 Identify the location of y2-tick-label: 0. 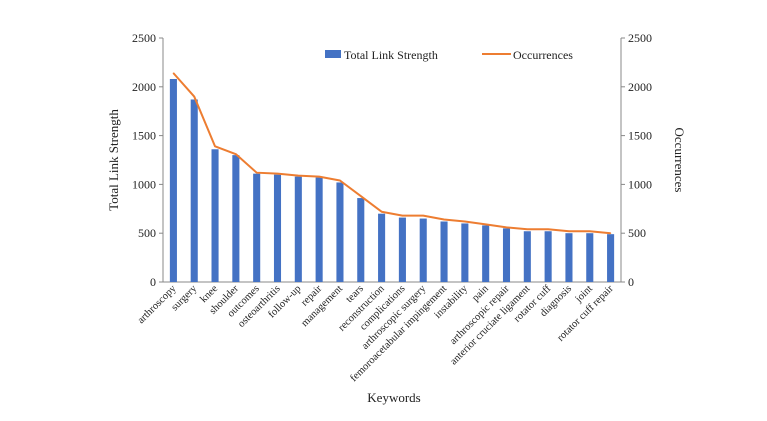
(631, 282).